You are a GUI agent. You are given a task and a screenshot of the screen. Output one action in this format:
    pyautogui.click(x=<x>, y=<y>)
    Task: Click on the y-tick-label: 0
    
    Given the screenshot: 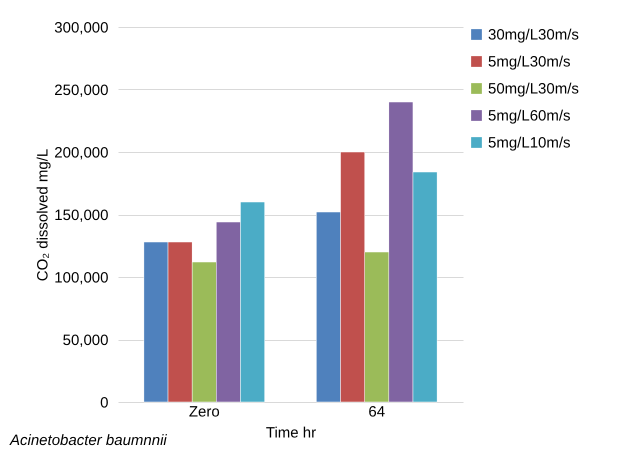 What is the action you would take?
    pyautogui.click(x=104, y=403)
    